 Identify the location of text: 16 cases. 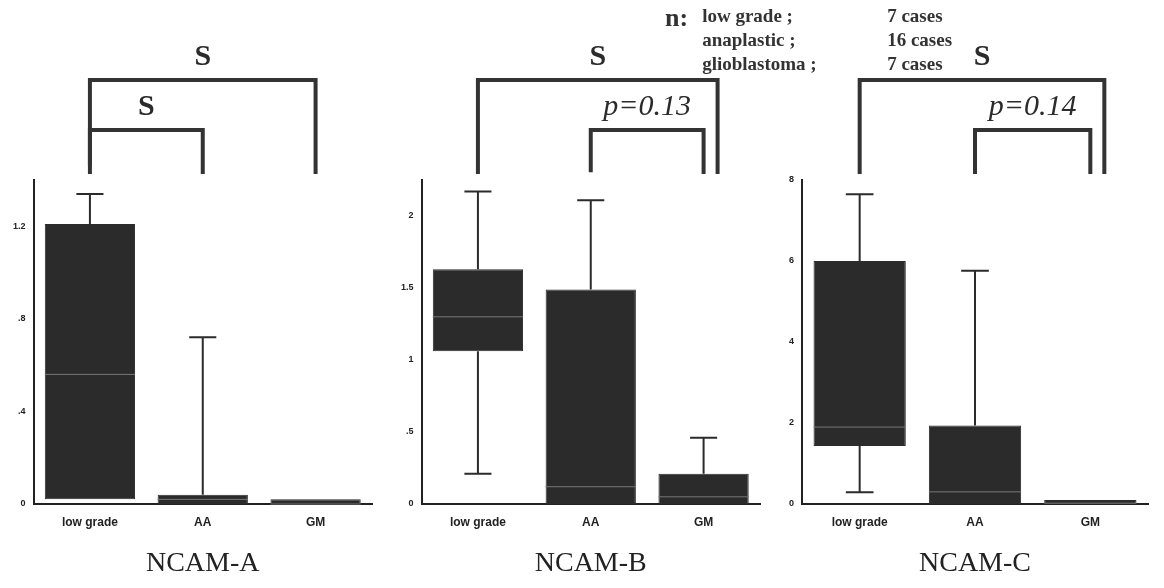
(920, 40).